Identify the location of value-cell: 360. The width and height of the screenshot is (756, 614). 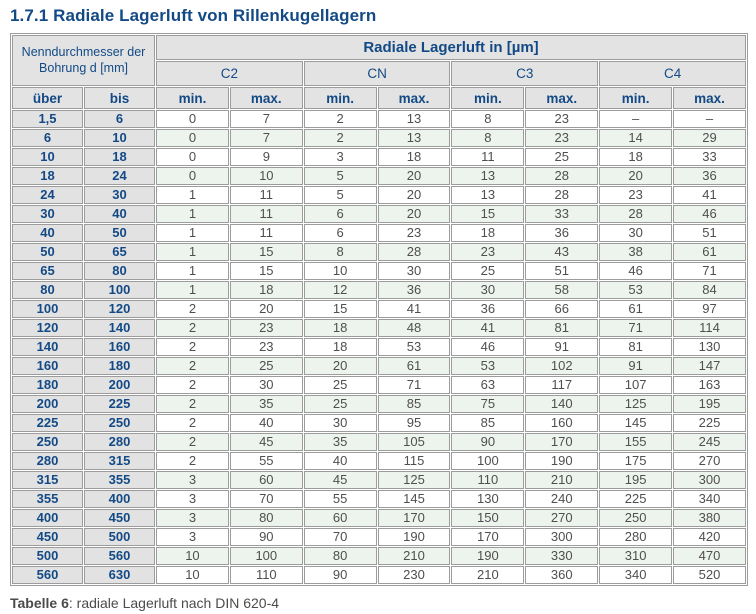
(562, 575).